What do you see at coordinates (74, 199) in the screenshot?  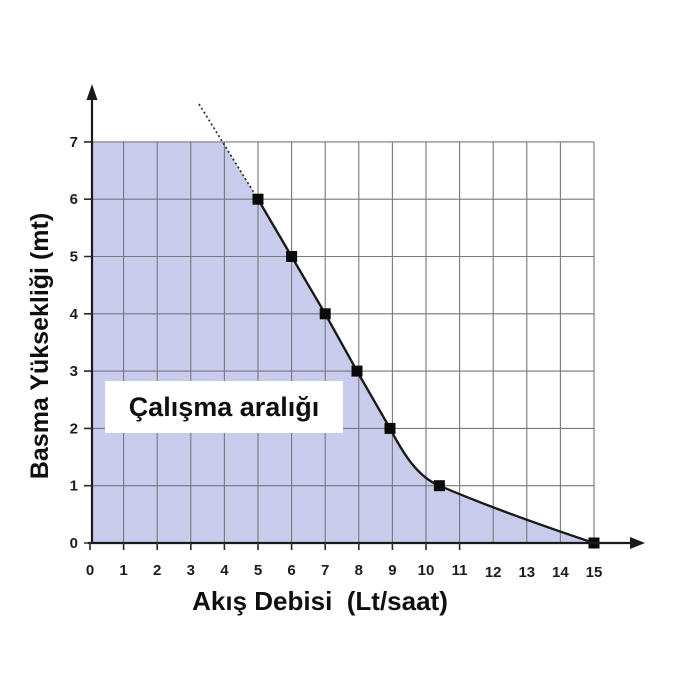 I see `y-tick-6: 6` at bounding box center [74, 199].